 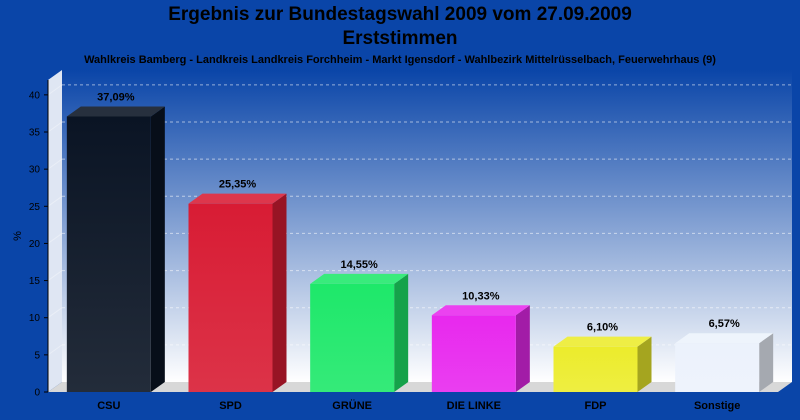 What do you see at coordinates (108, 406) in the screenshot?
I see `category-label: CSU` at bounding box center [108, 406].